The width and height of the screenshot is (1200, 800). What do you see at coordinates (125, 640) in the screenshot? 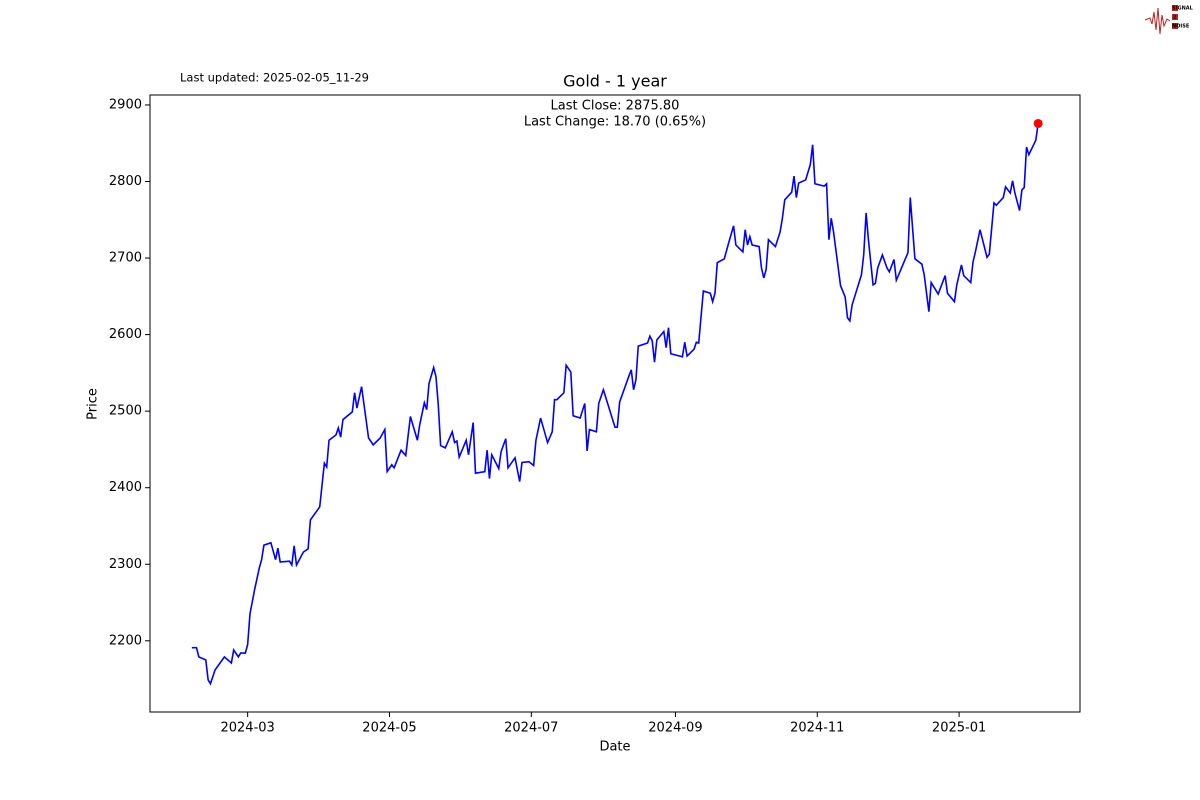
I see `y-tick-label: 2200` at bounding box center [125, 640].